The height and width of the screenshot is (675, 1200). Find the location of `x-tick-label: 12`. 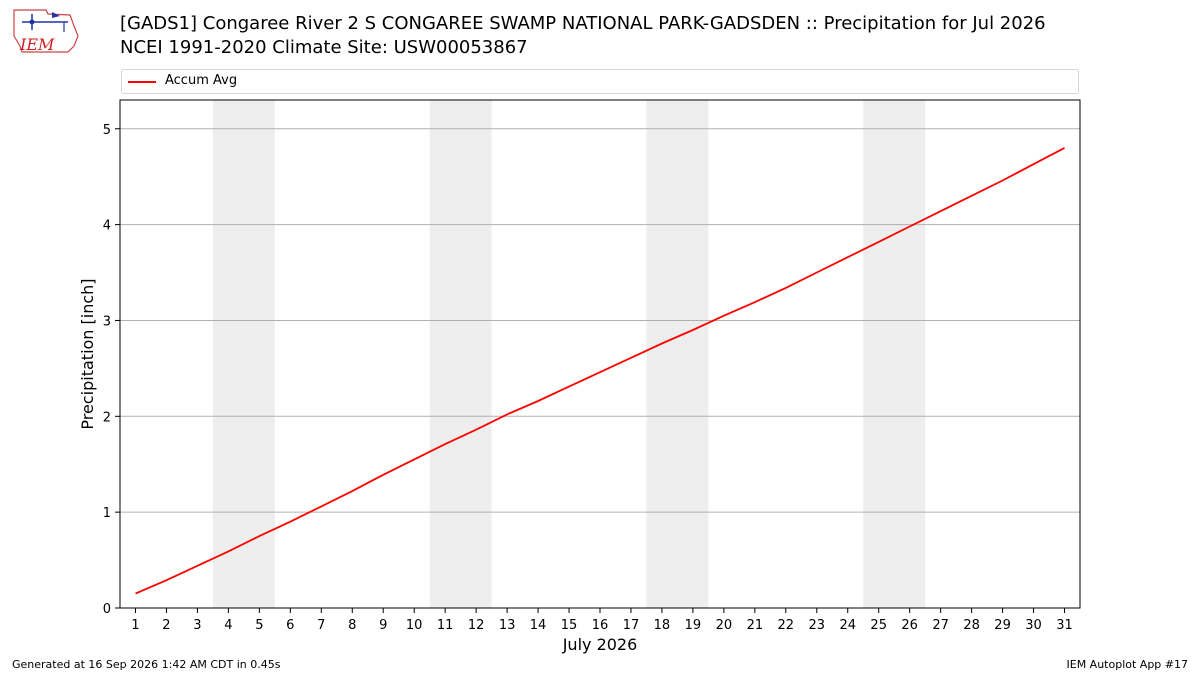

x-tick-label: 12 is located at coordinates (476, 625).